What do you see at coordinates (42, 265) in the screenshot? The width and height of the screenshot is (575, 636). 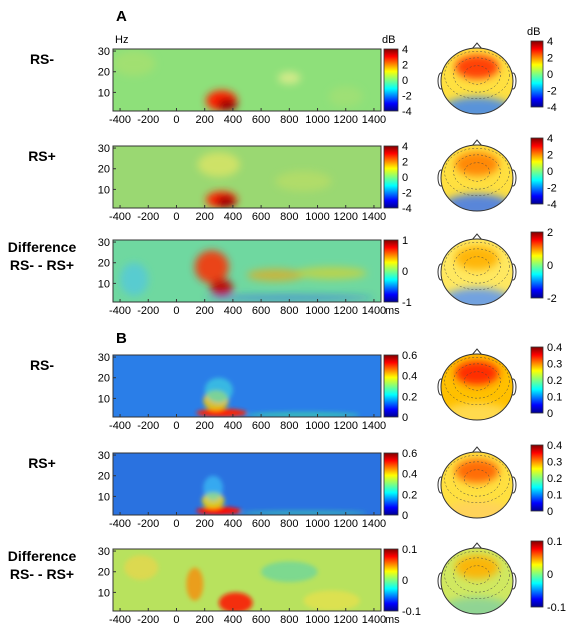 I see `row-label: RS- - RS+` at bounding box center [42, 265].